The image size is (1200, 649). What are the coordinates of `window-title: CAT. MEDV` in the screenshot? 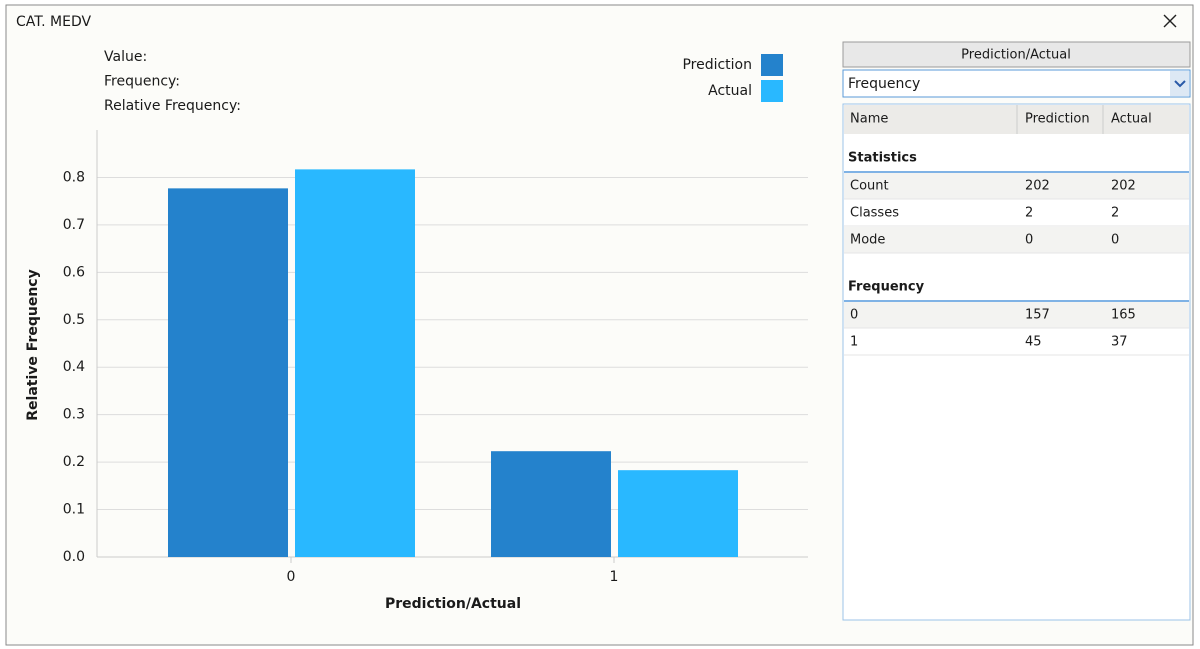 It's located at (54, 22).